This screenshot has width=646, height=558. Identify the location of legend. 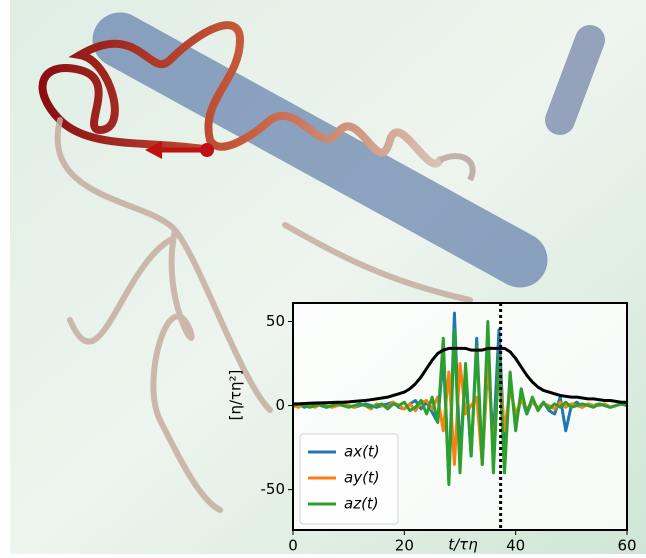
(349, 479).